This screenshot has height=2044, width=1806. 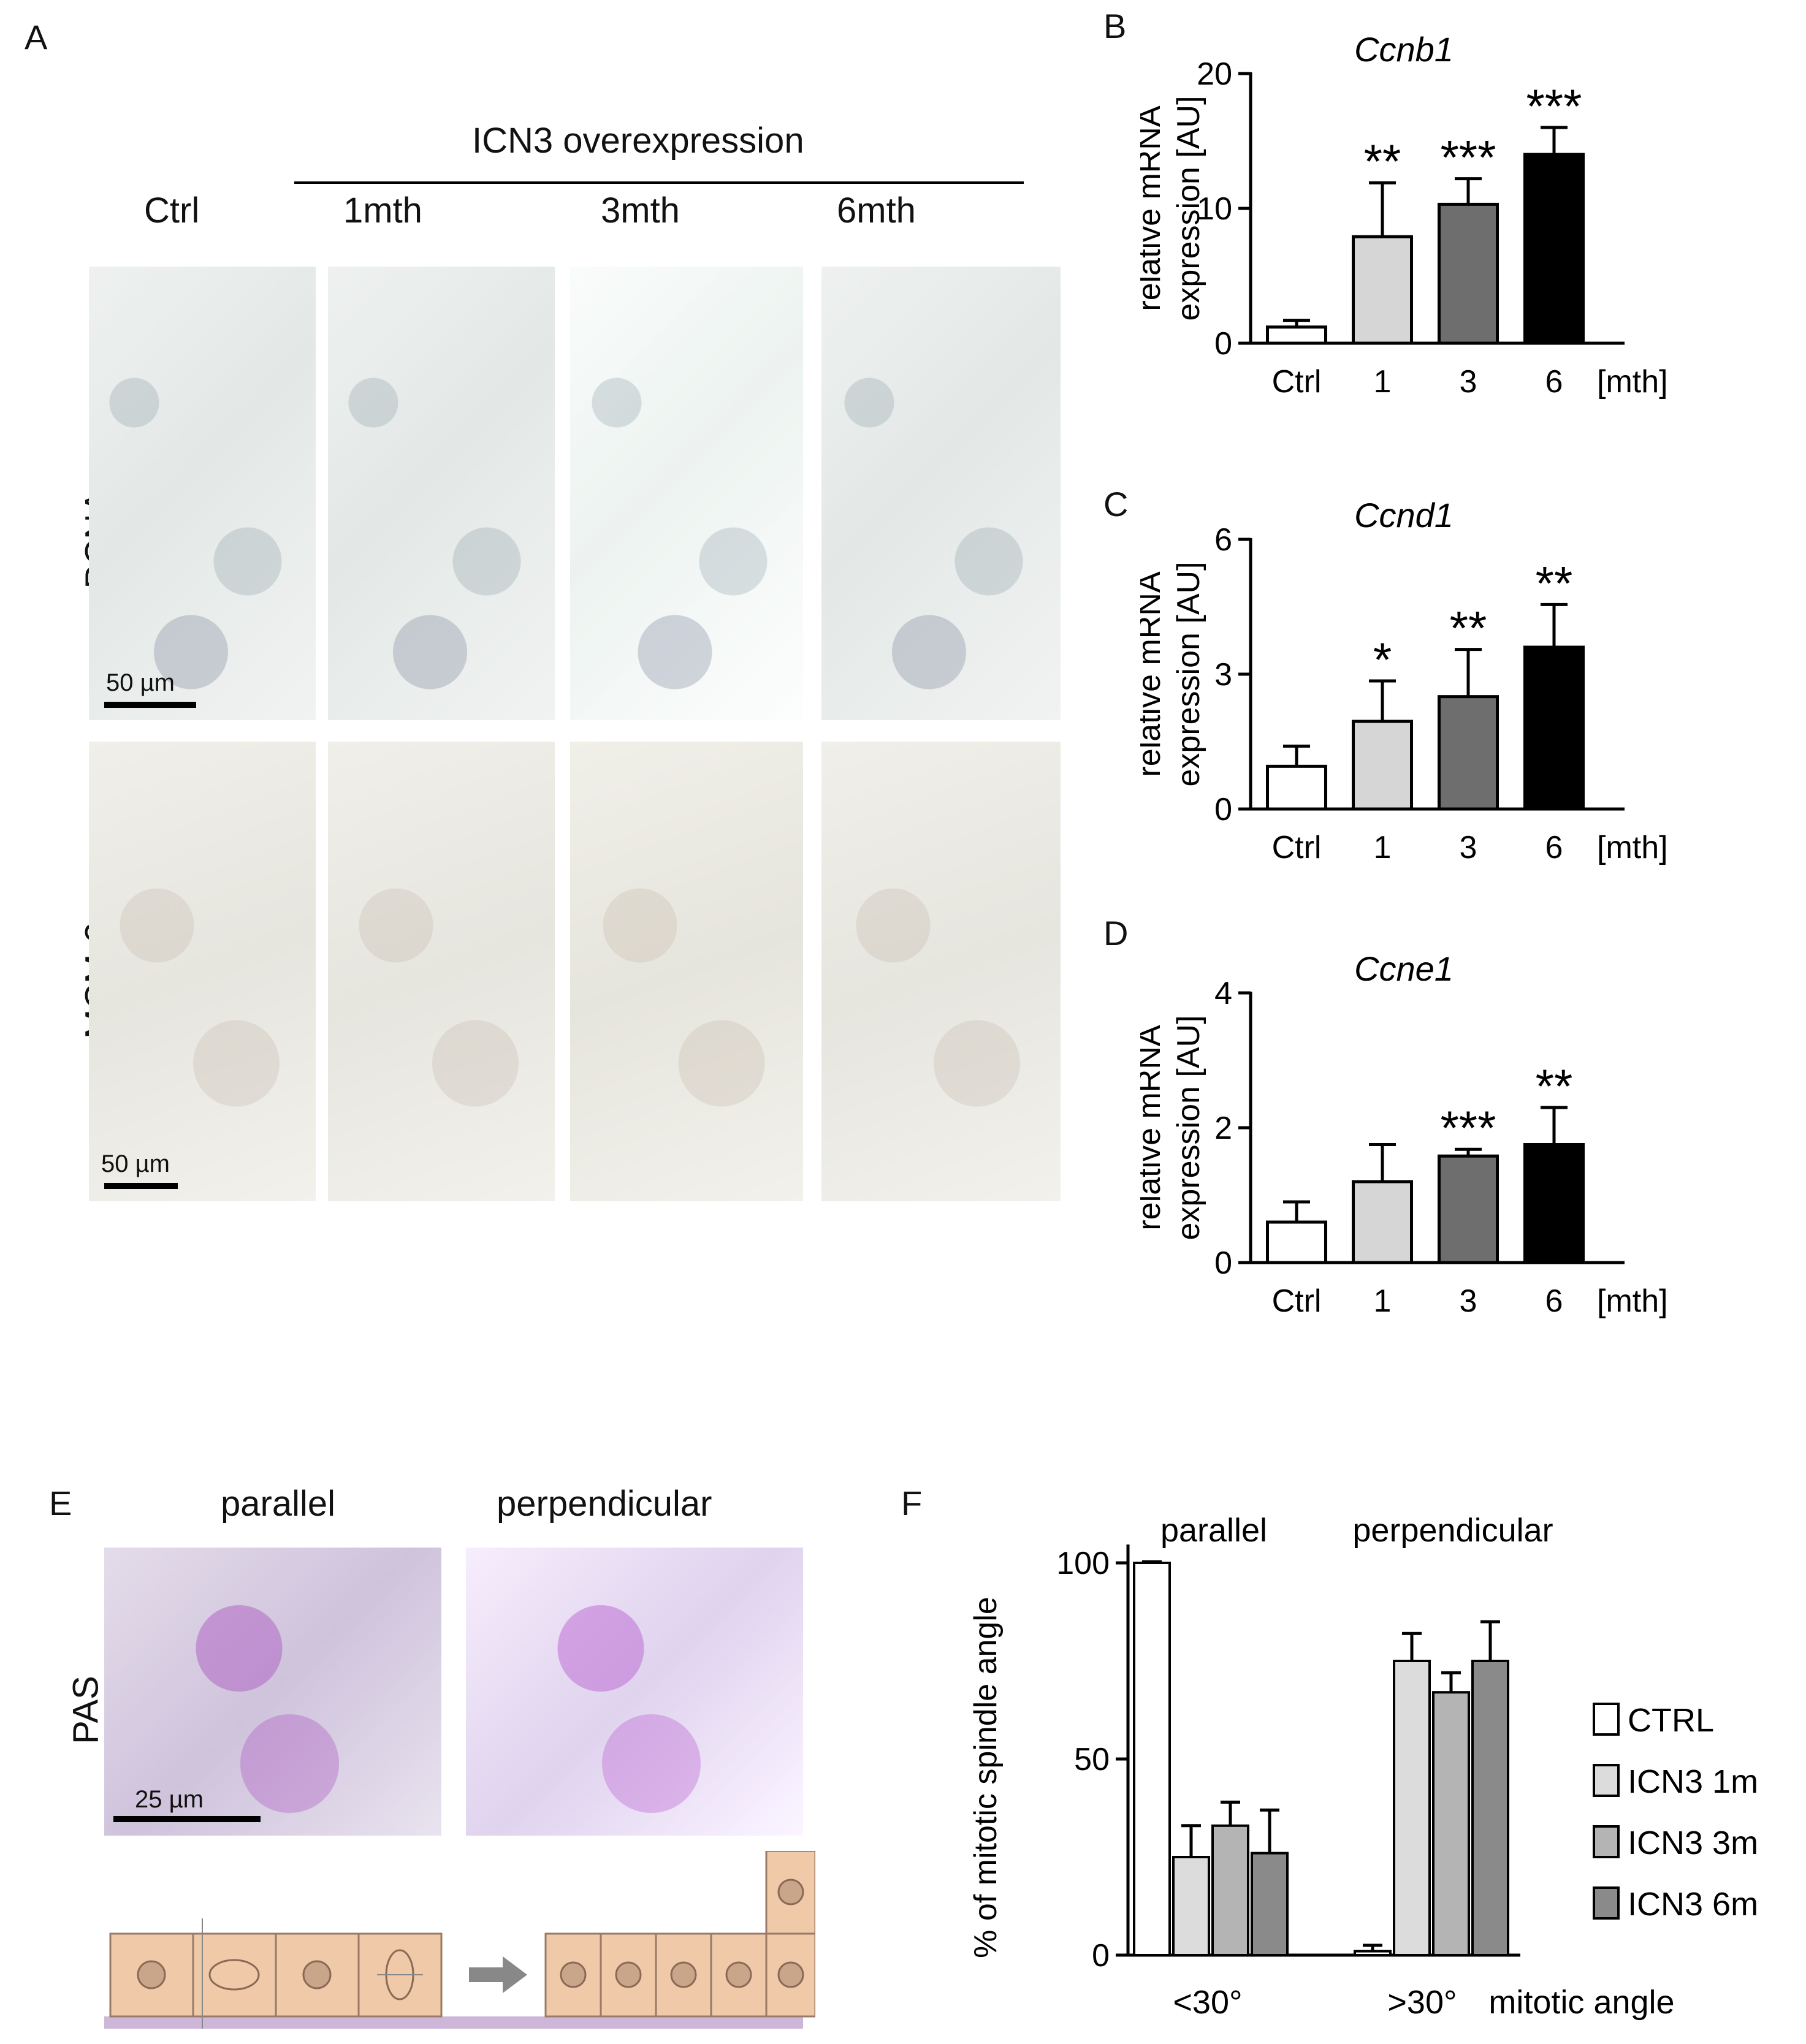 I want to click on column-label-parallel: parallel, so click(x=278, y=1504).